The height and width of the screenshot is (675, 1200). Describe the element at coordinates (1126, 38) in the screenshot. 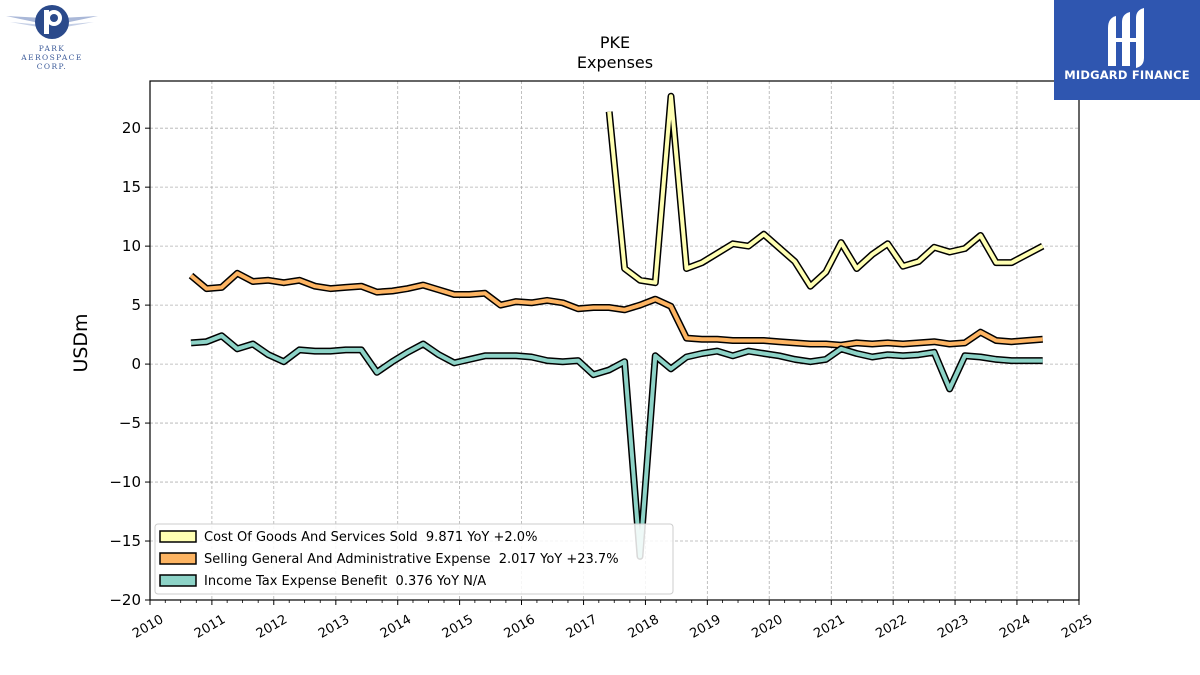

I see `midgard-mark-icon` at that location.